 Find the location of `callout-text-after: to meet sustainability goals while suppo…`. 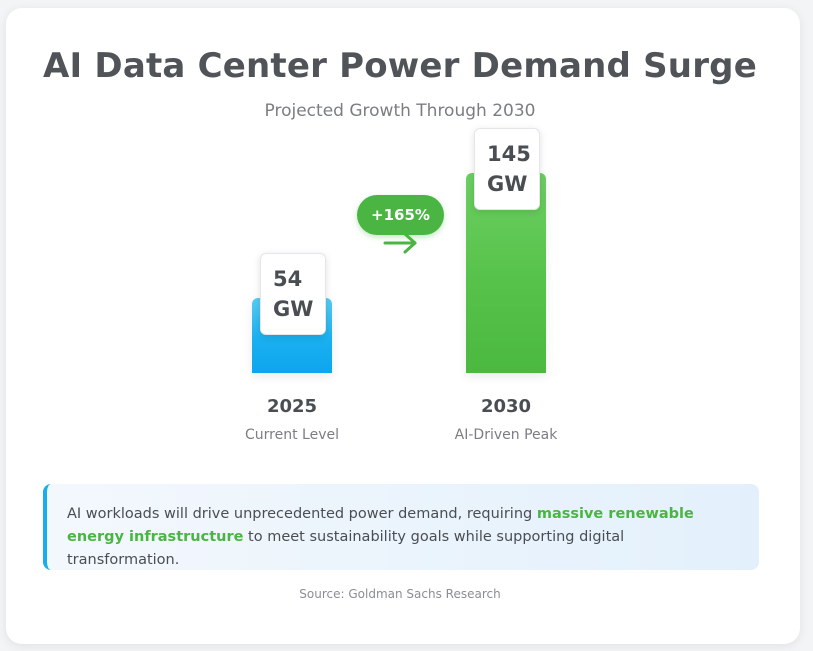

callout-text-after: to meet sustainability goals while suppo… is located at coordinates (346, 548).